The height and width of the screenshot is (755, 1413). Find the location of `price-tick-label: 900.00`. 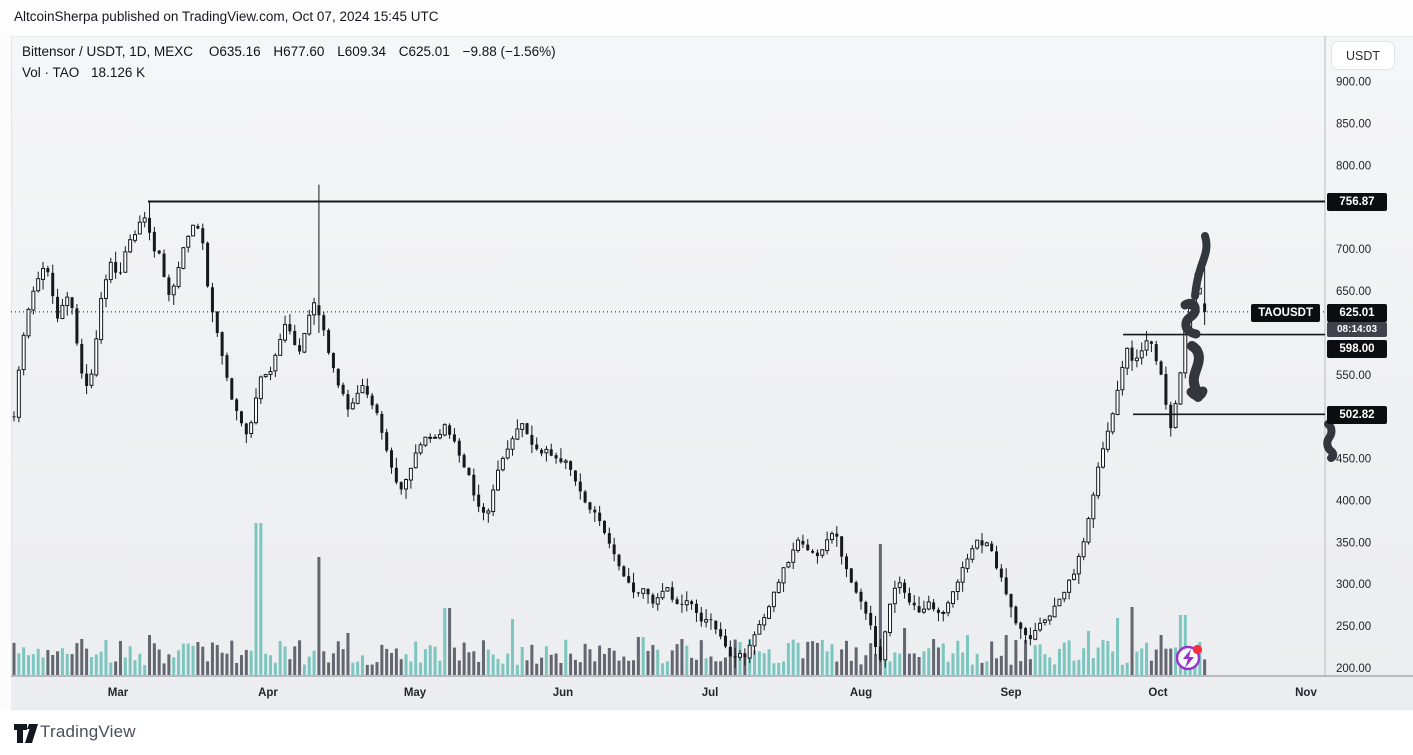

price-tick-label: 900.00 is located at coordinates (1353, 83).